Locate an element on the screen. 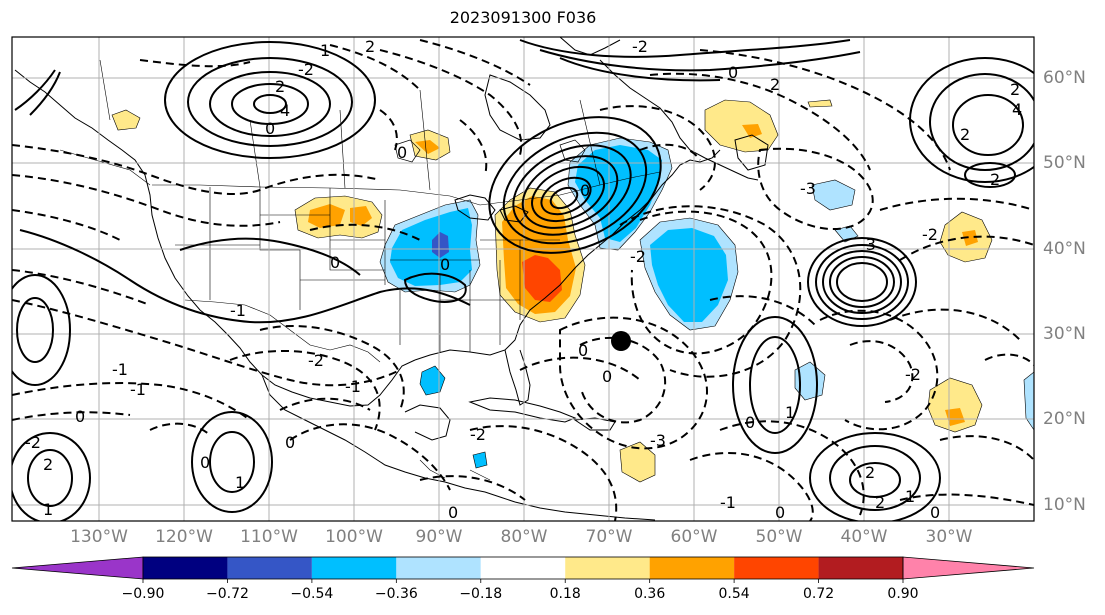 This screenshot has height=615, width=1105. us-mexico-border is located at coordinates (282, 331).